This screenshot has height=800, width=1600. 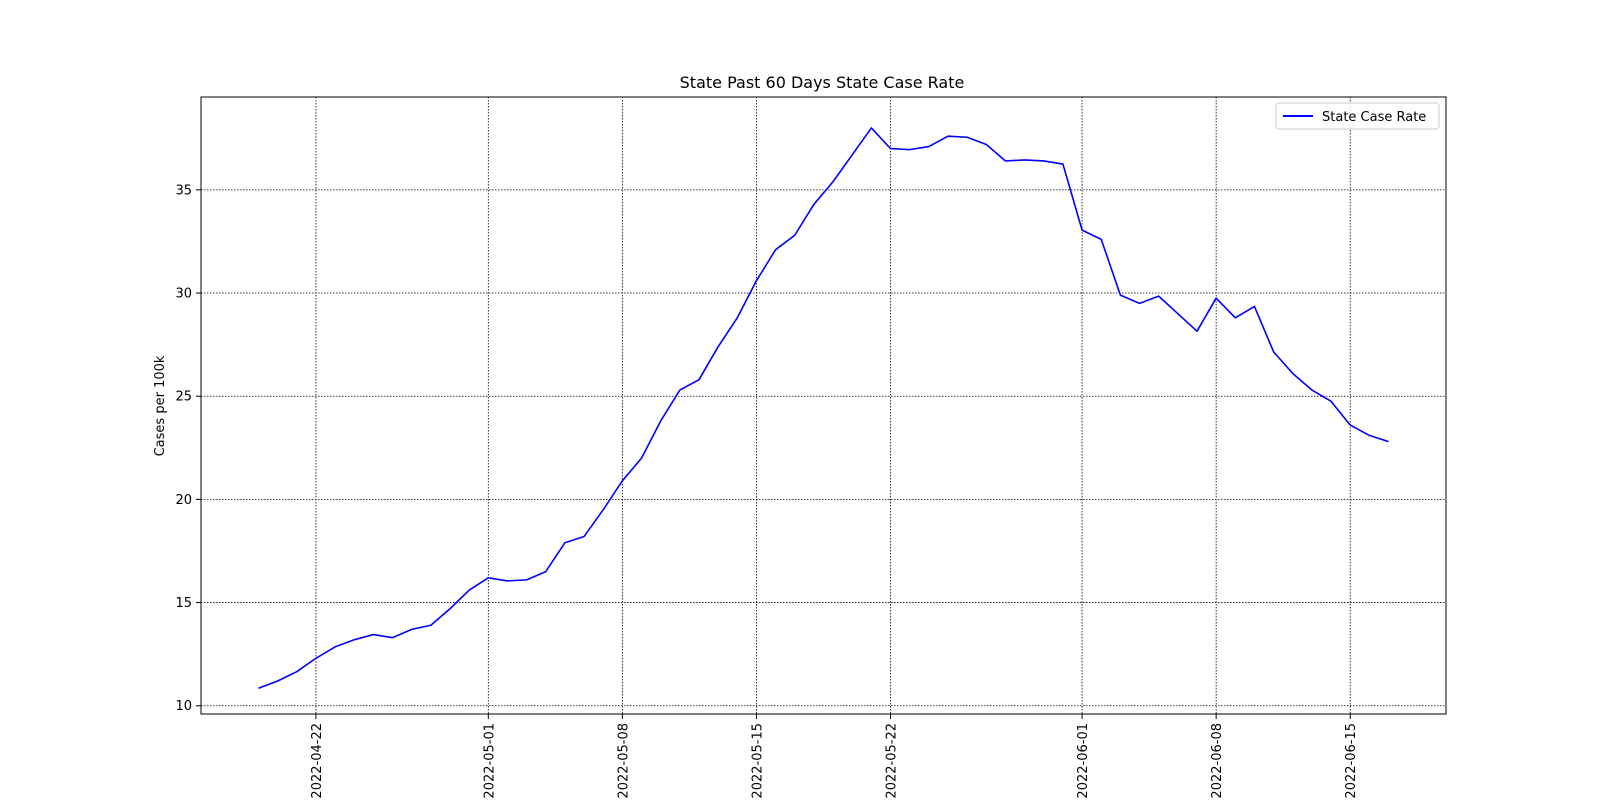 What do you see at coordinates (317, 761) in the screenshot?
I see `x-tick-label: 2022-04-22` at bounding box center [317, 761].